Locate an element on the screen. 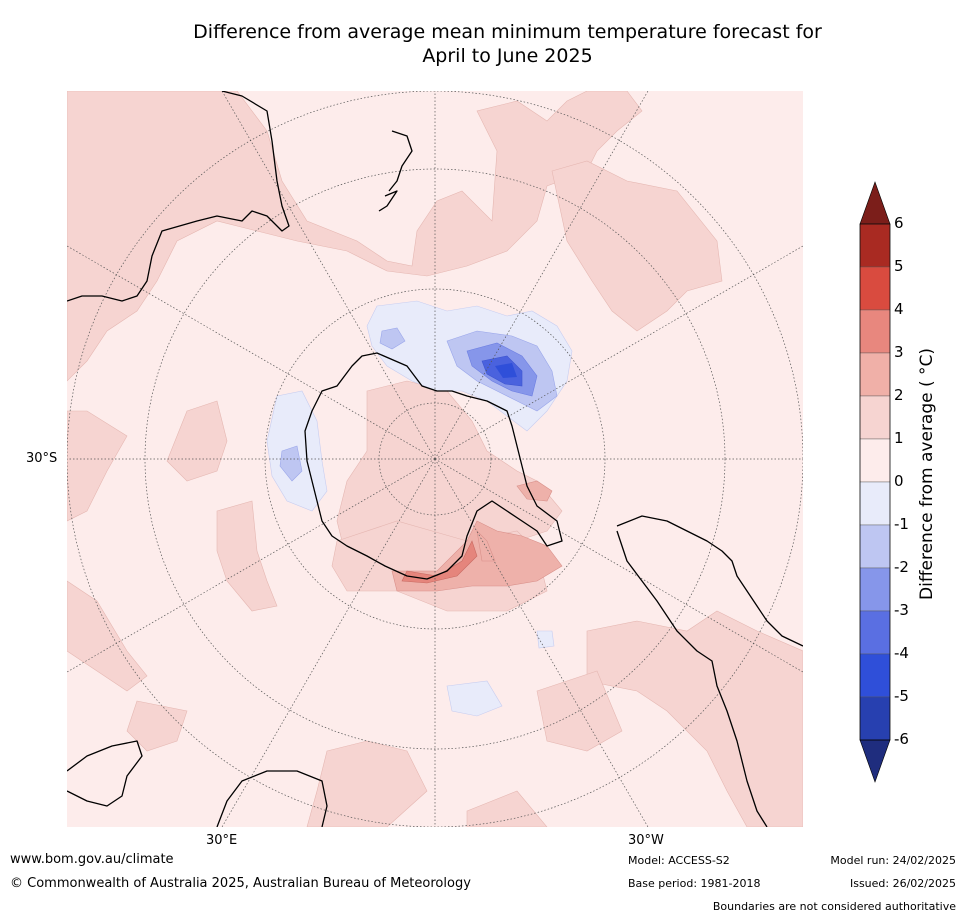 The height and width of the screenshot is (919, 965). title-line-2: April to June 2025 is located at coordinates (507, 56).